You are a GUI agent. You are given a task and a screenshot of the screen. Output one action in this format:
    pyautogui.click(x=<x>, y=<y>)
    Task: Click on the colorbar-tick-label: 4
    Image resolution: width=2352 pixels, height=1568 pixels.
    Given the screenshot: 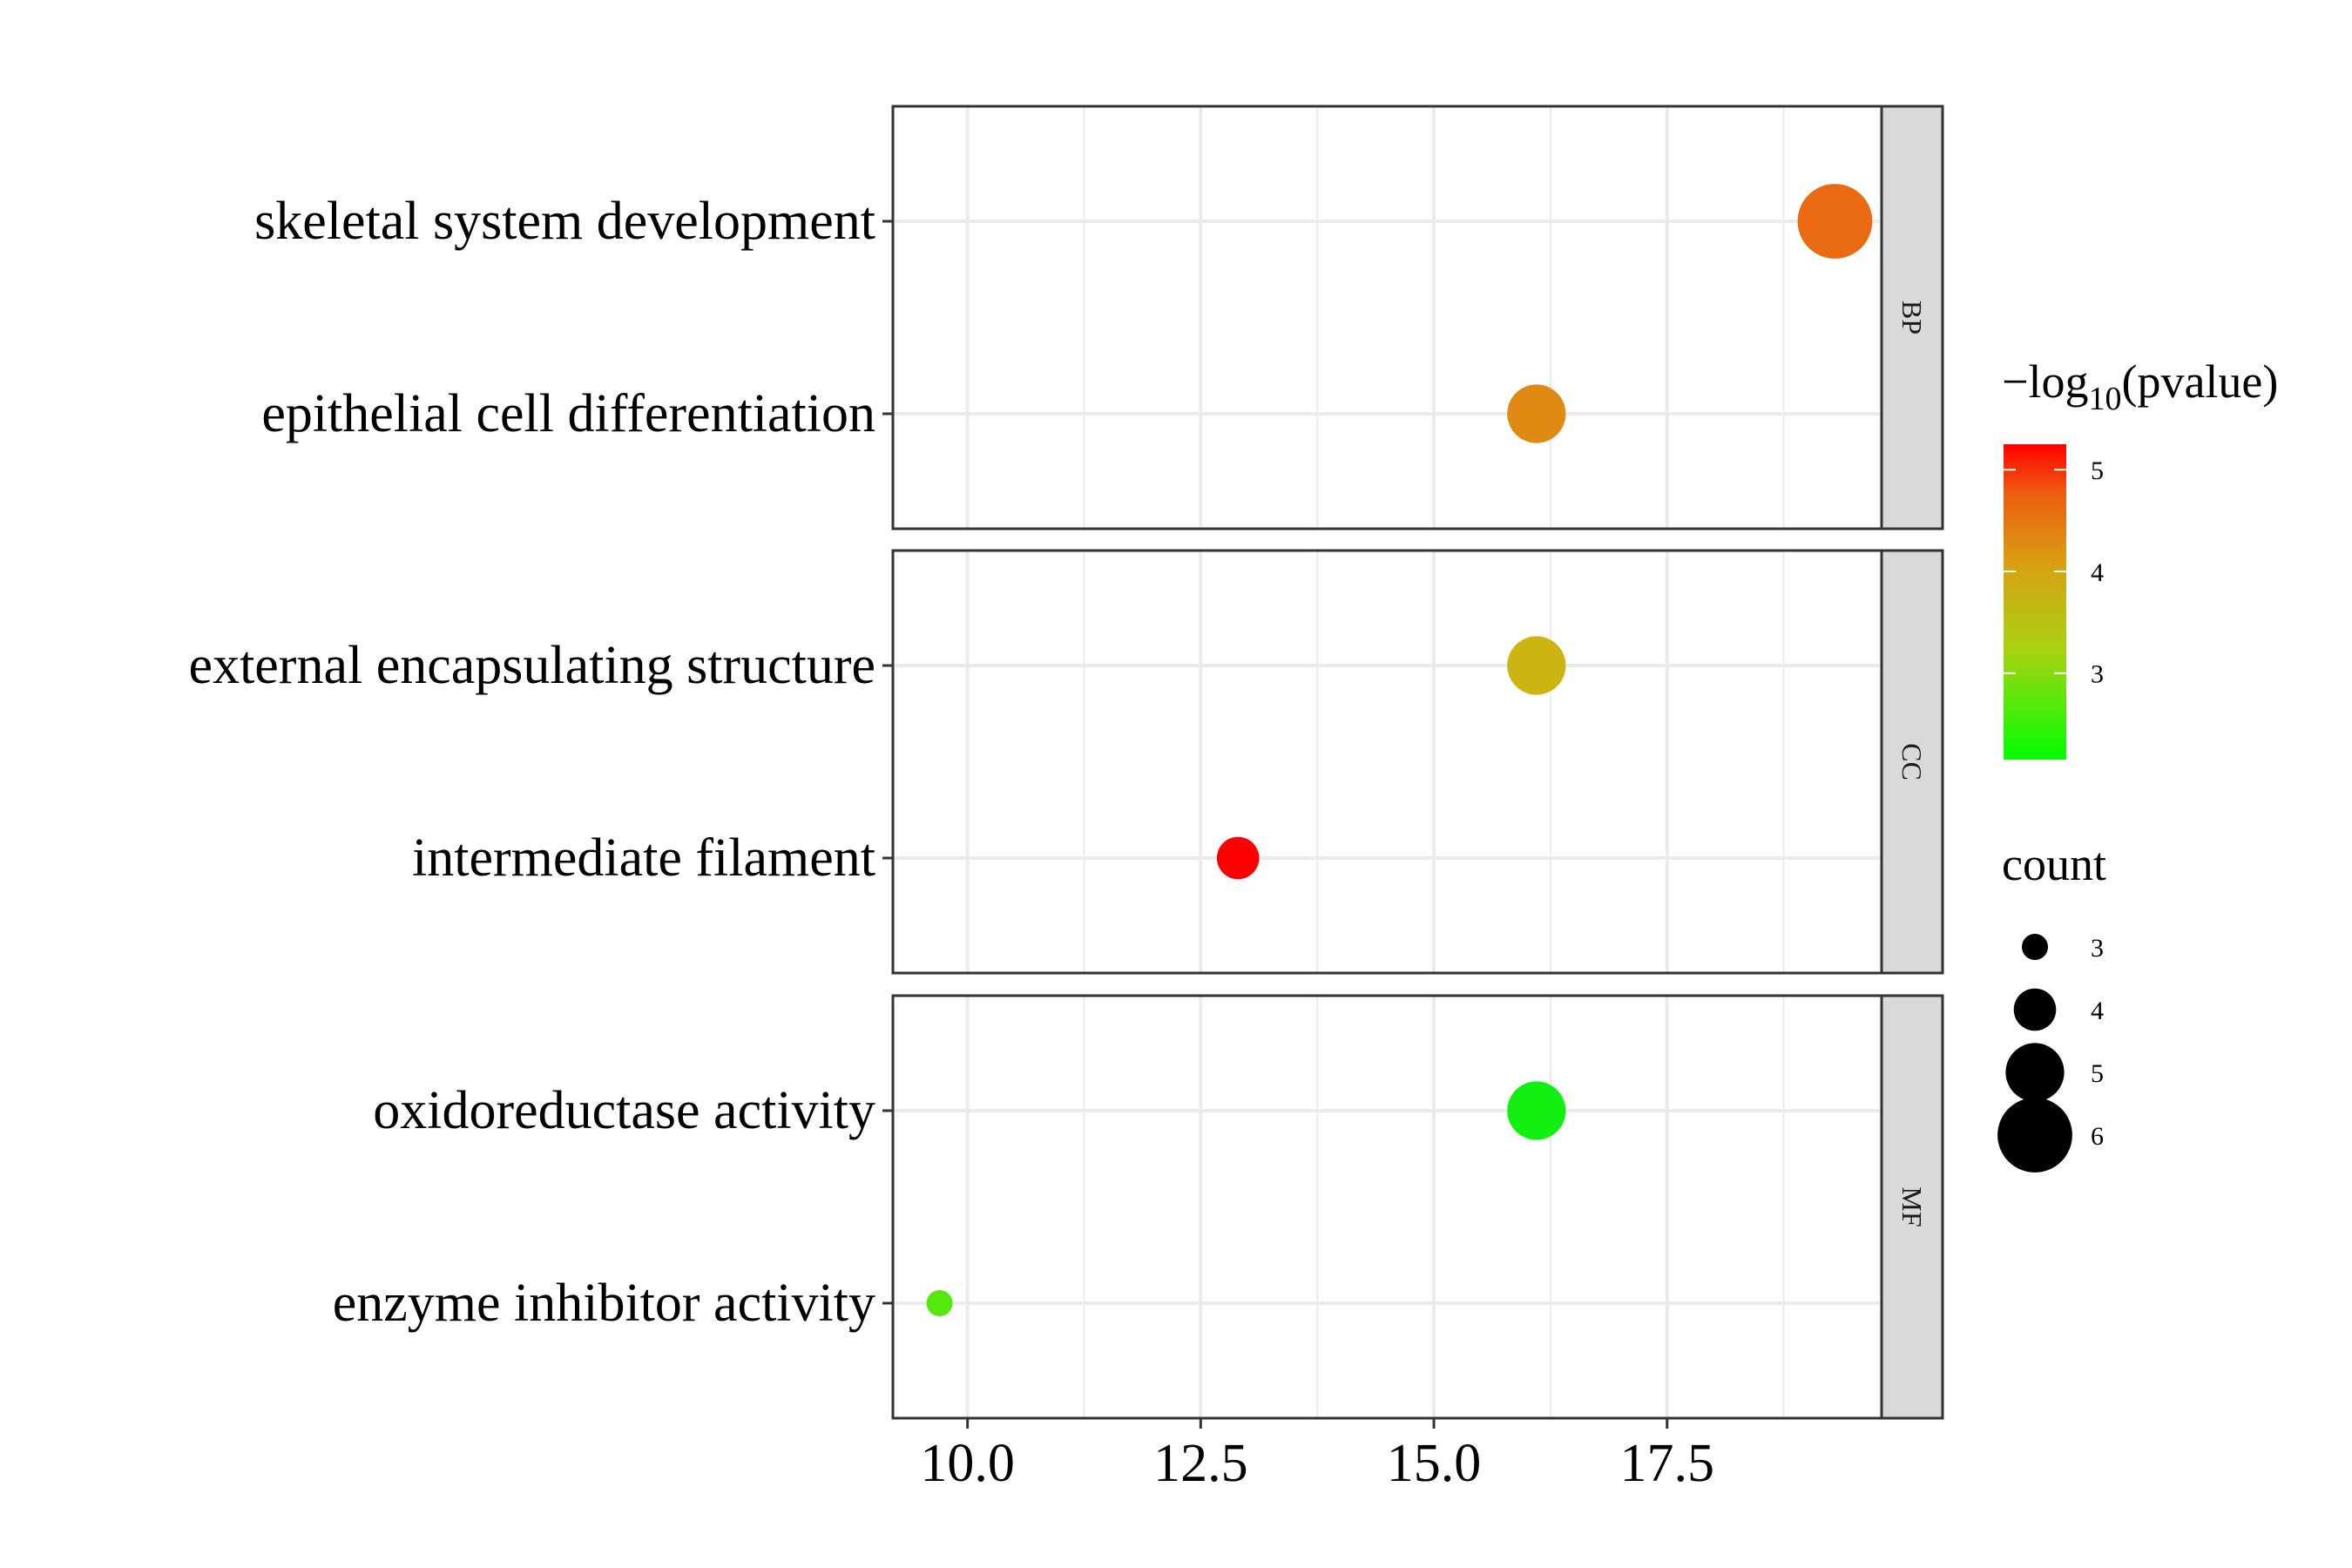 What is the action you would take?
    pyautogui.click(x=2097, y=572)
    